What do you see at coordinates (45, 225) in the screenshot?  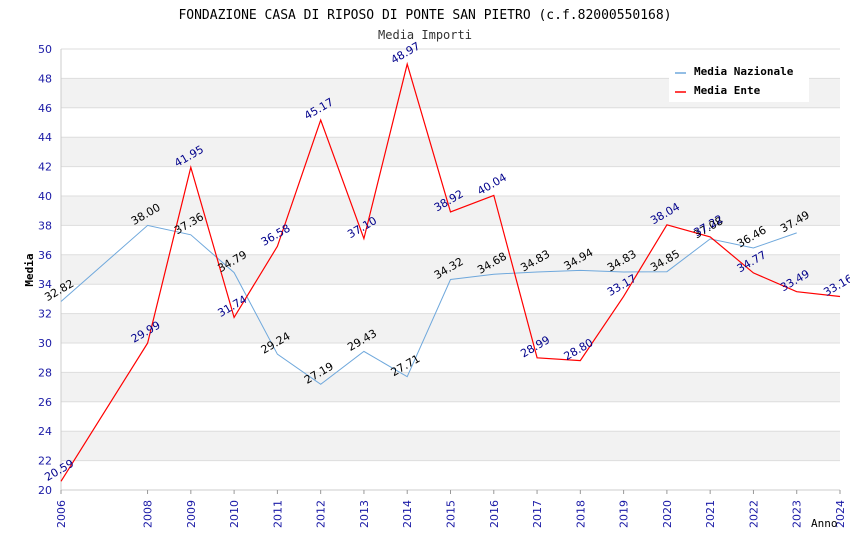 I see `y-tick-label: 38` at bounding box center [45, 225].